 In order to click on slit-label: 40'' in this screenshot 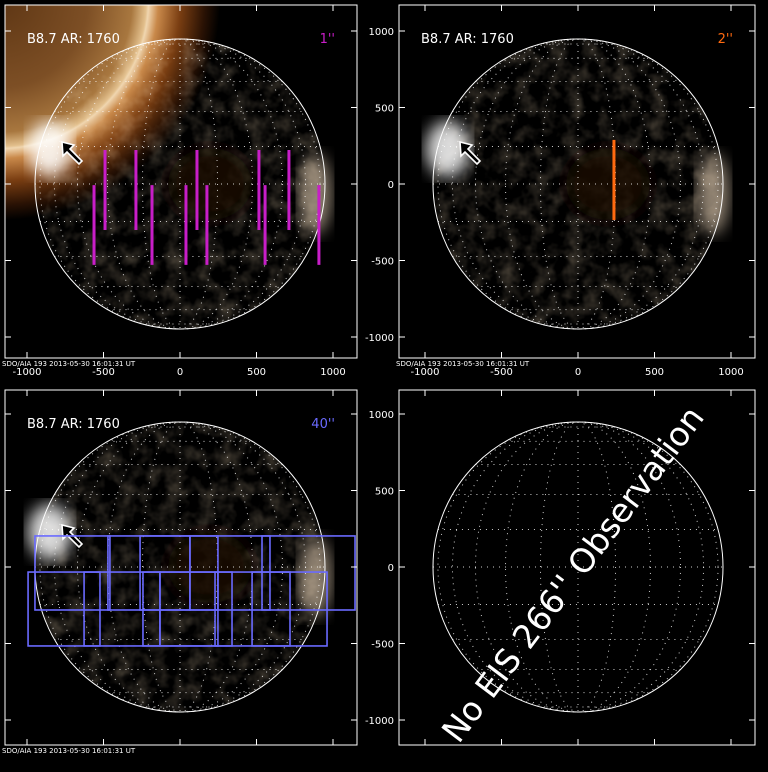, I will do `click(323, 424)`.